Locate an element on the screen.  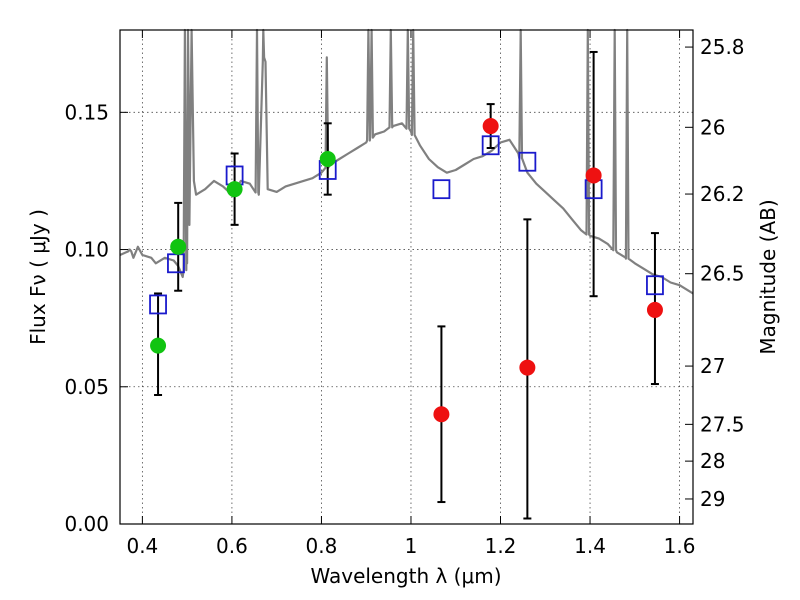
right-tick-label: 27 is located at coordinates (712, 366).